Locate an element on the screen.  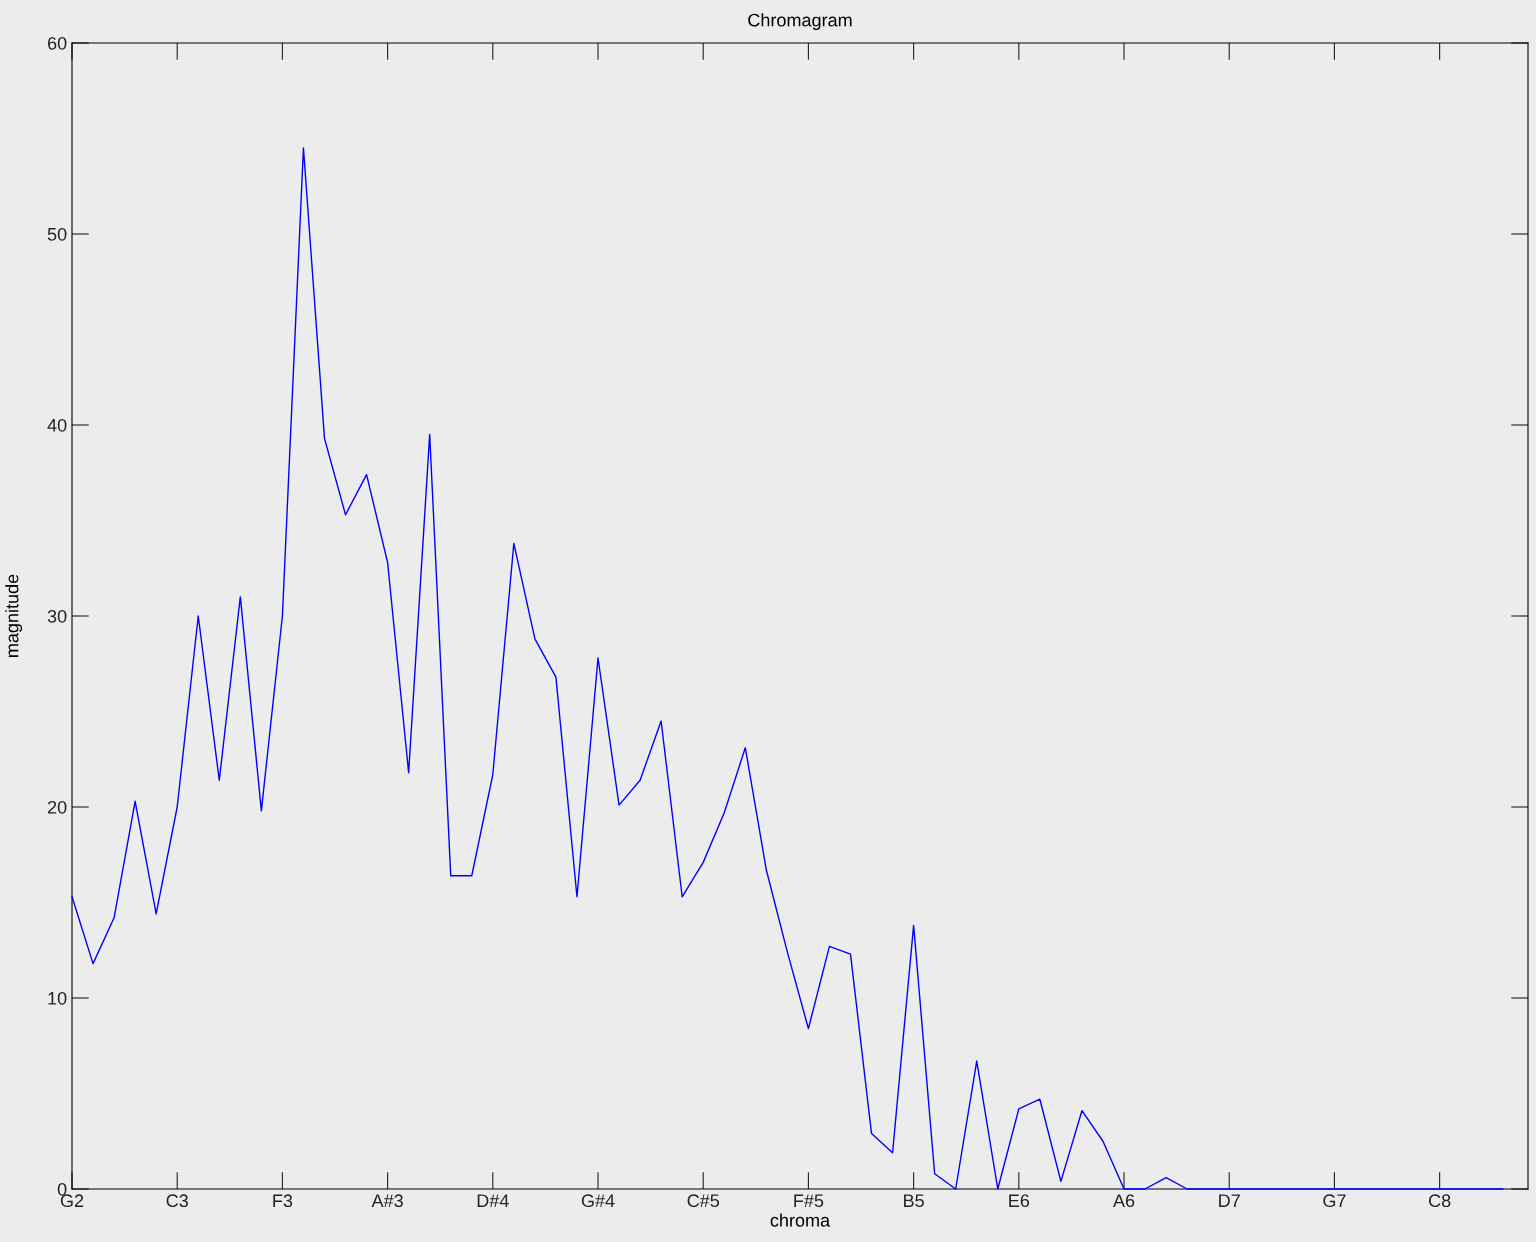
x-tick-label: D7 is located at coordinates (1229, 1200).